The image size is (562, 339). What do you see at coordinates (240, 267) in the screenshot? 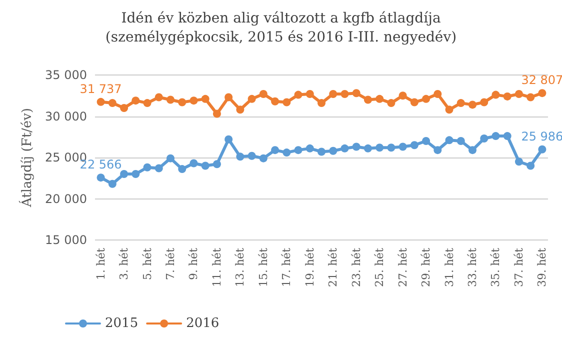
I see `x-tick-label: 13. hét` at bounding box center [240, 267].